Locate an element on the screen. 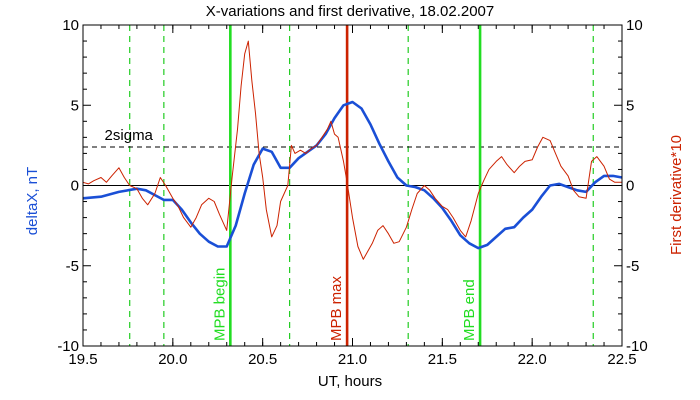 Image resolution: width=700 pixels, height=400 pixels. event-label: MPB end is located at coordinates (469, 310).